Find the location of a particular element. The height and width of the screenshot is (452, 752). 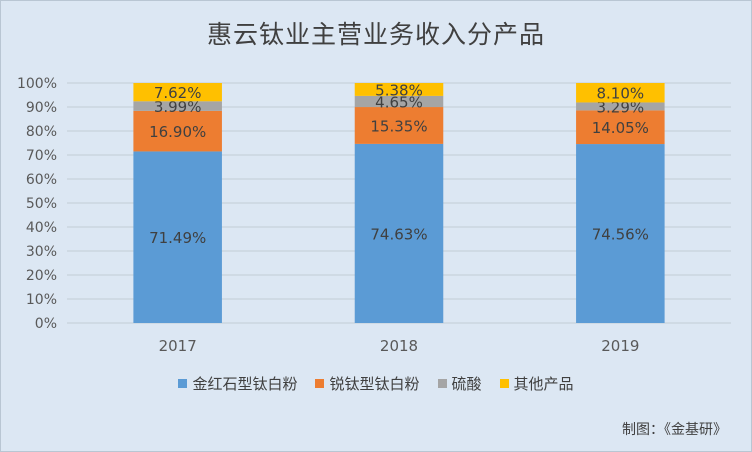

legend-label: 锐钛型钛白粉 is located at coordinates (374, 384).